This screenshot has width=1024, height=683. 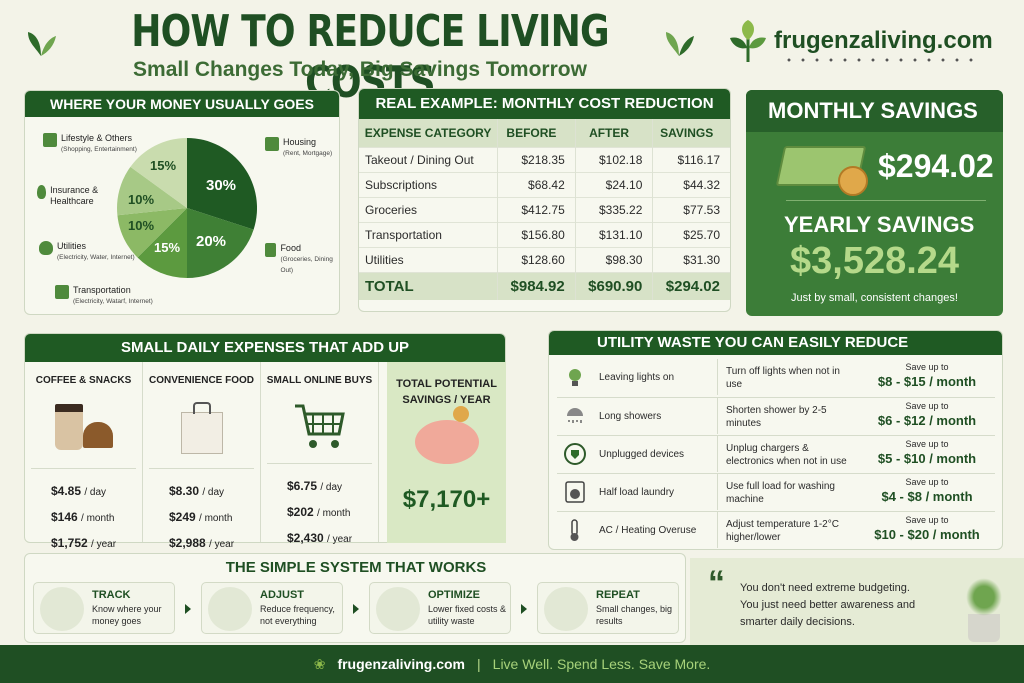 I want to click on piggy-bank-icon, so click(x=446, y=435).